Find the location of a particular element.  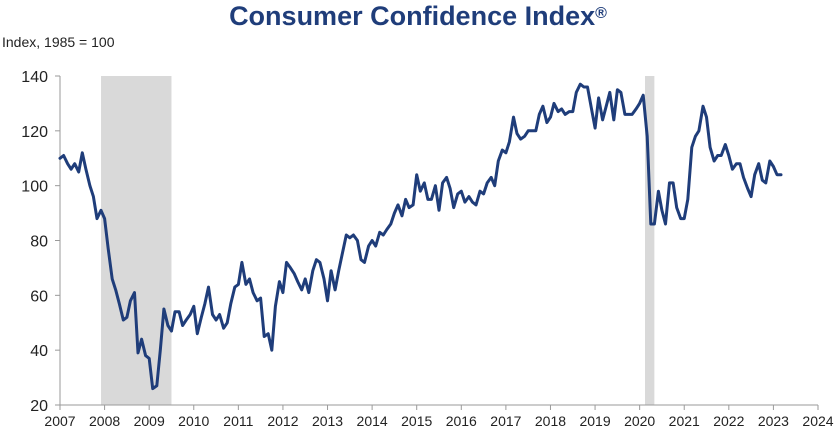

x-tick-label: 2019 is located at coordinates (594, 421).